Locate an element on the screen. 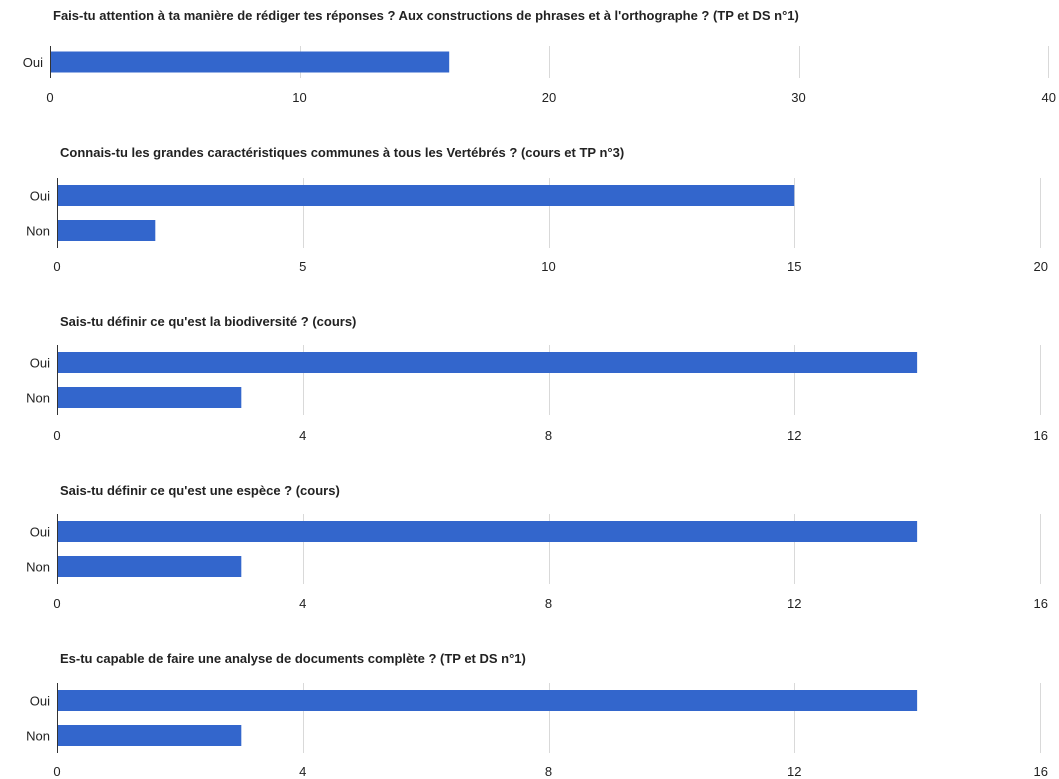 The width and height of the screenshot is (1059, 779). tick-label: 5 is located at coordinates (302, 266).